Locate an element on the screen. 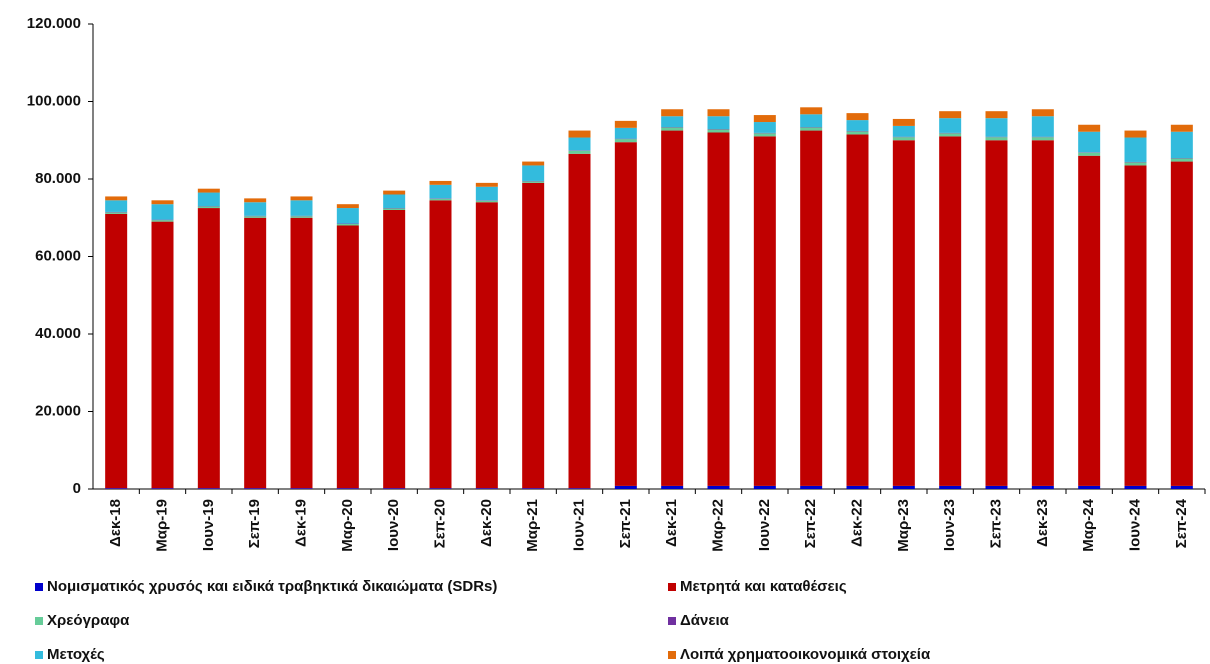 The image size is (1210, 664). x-tick-label: Μαρ-24 is located at coordinates (1088, 524).